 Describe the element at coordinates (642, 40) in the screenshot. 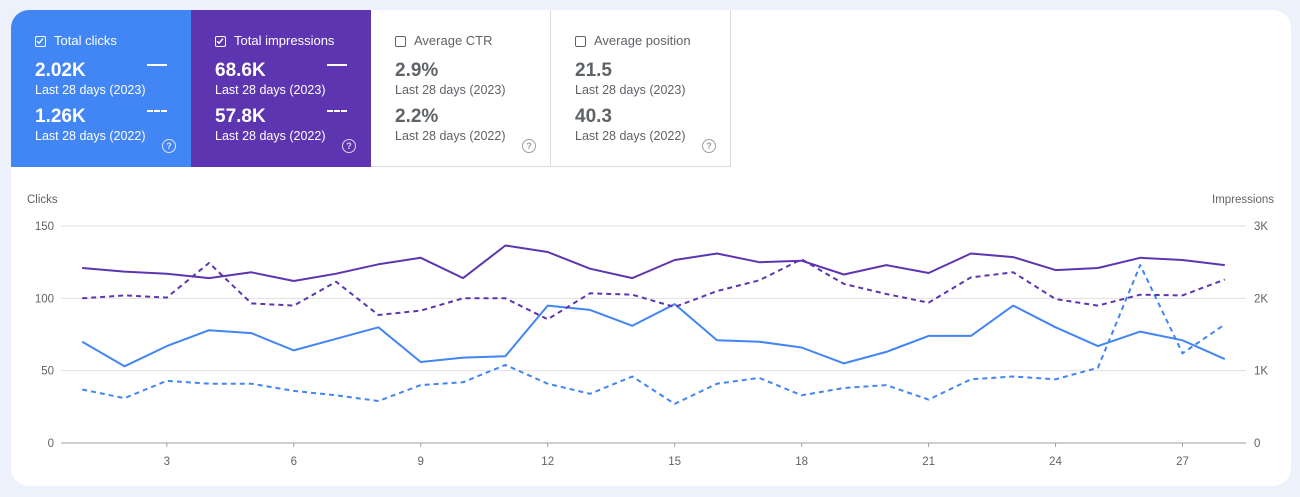

I see `tile-label: Average position` at that location.